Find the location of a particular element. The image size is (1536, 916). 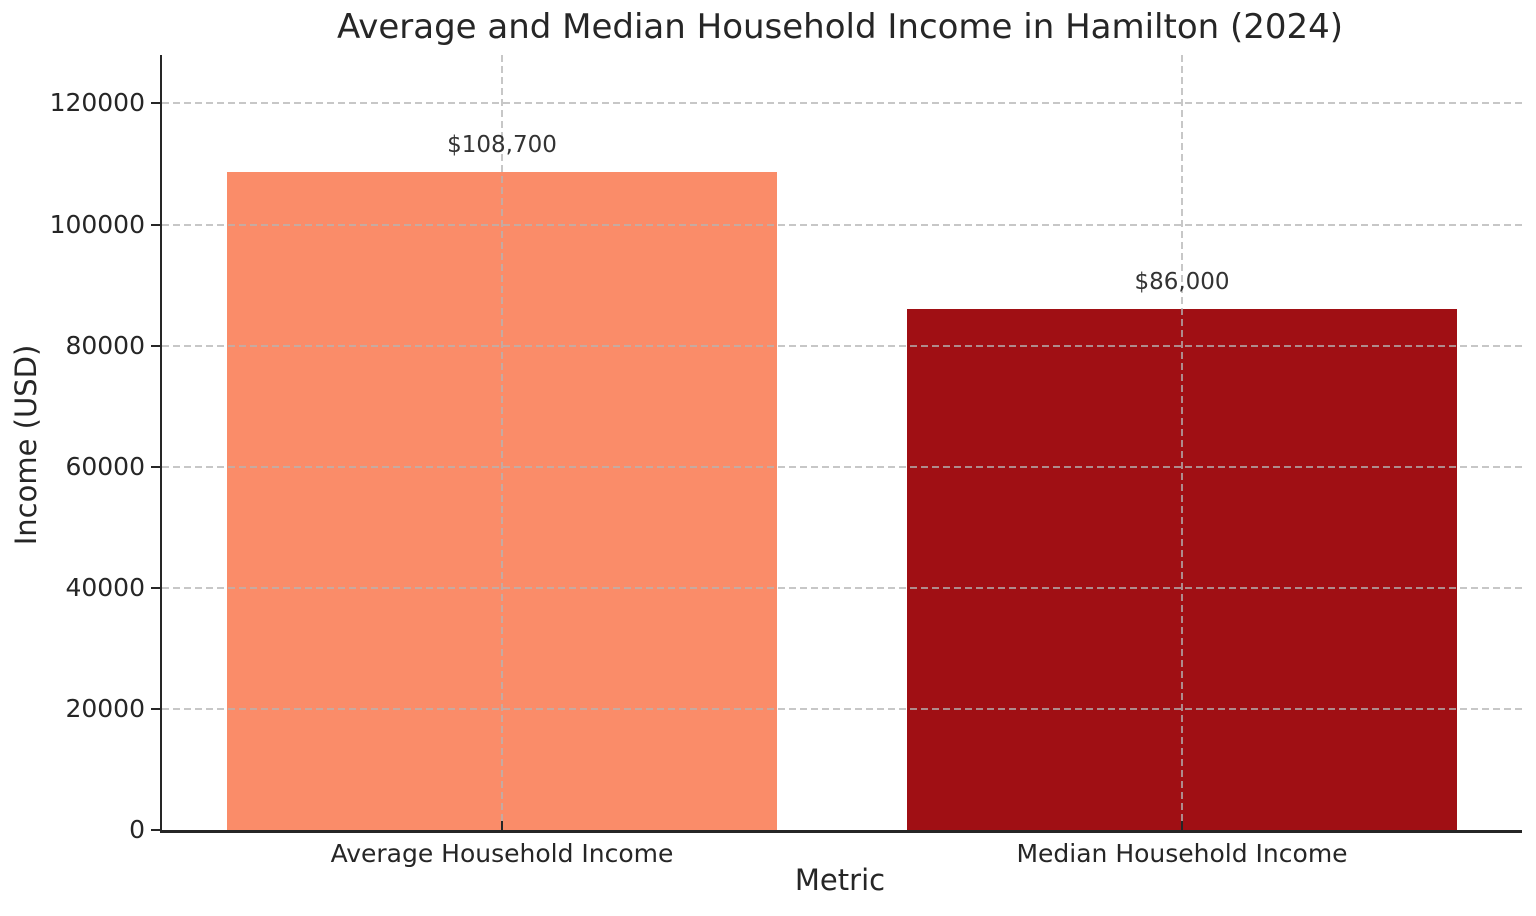

y-tick-label: 100000 is located at coordinates (97, 224).